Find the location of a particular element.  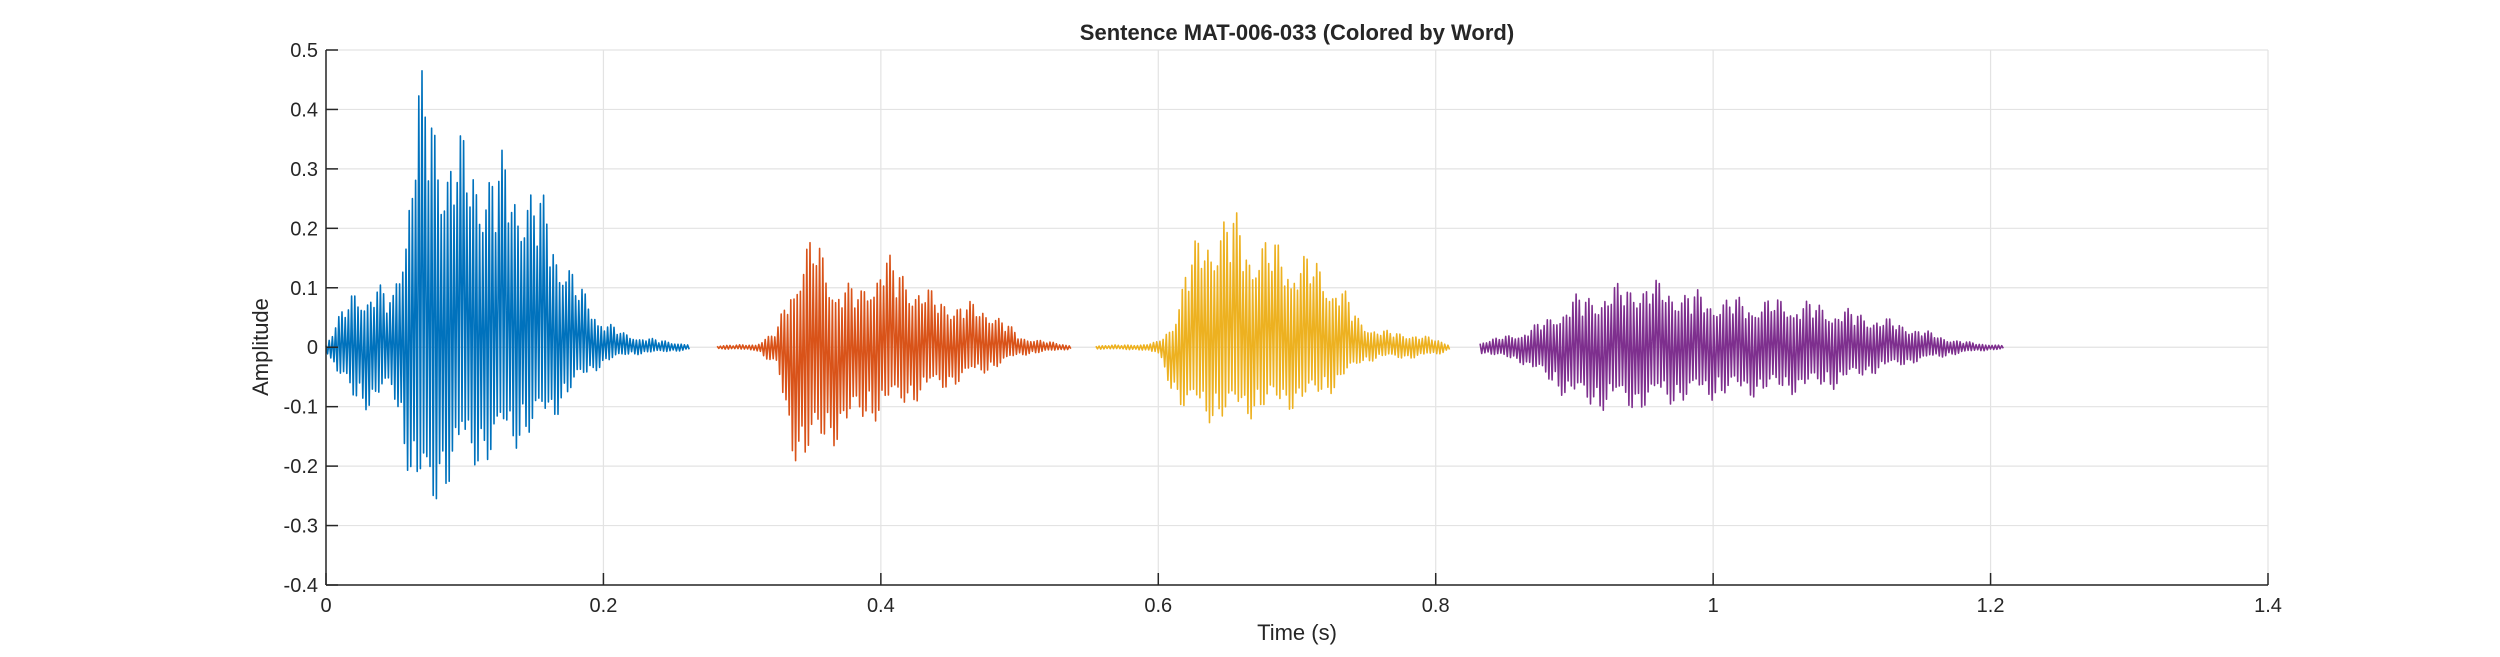

y-tick-label: 0.4 is located at coordinates (304, 110).